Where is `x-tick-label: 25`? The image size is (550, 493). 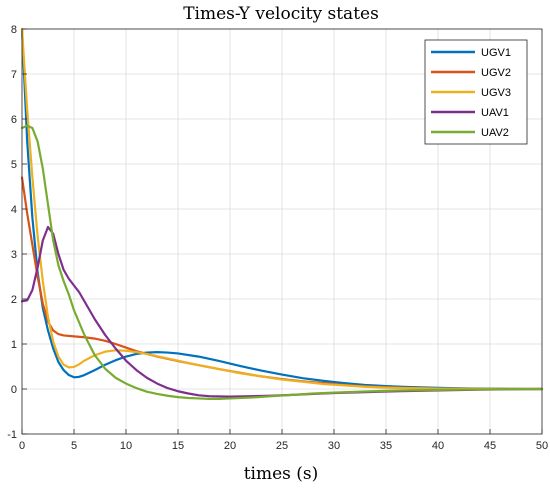 x-tick-label: 25 is located at coordinates (282, 446).